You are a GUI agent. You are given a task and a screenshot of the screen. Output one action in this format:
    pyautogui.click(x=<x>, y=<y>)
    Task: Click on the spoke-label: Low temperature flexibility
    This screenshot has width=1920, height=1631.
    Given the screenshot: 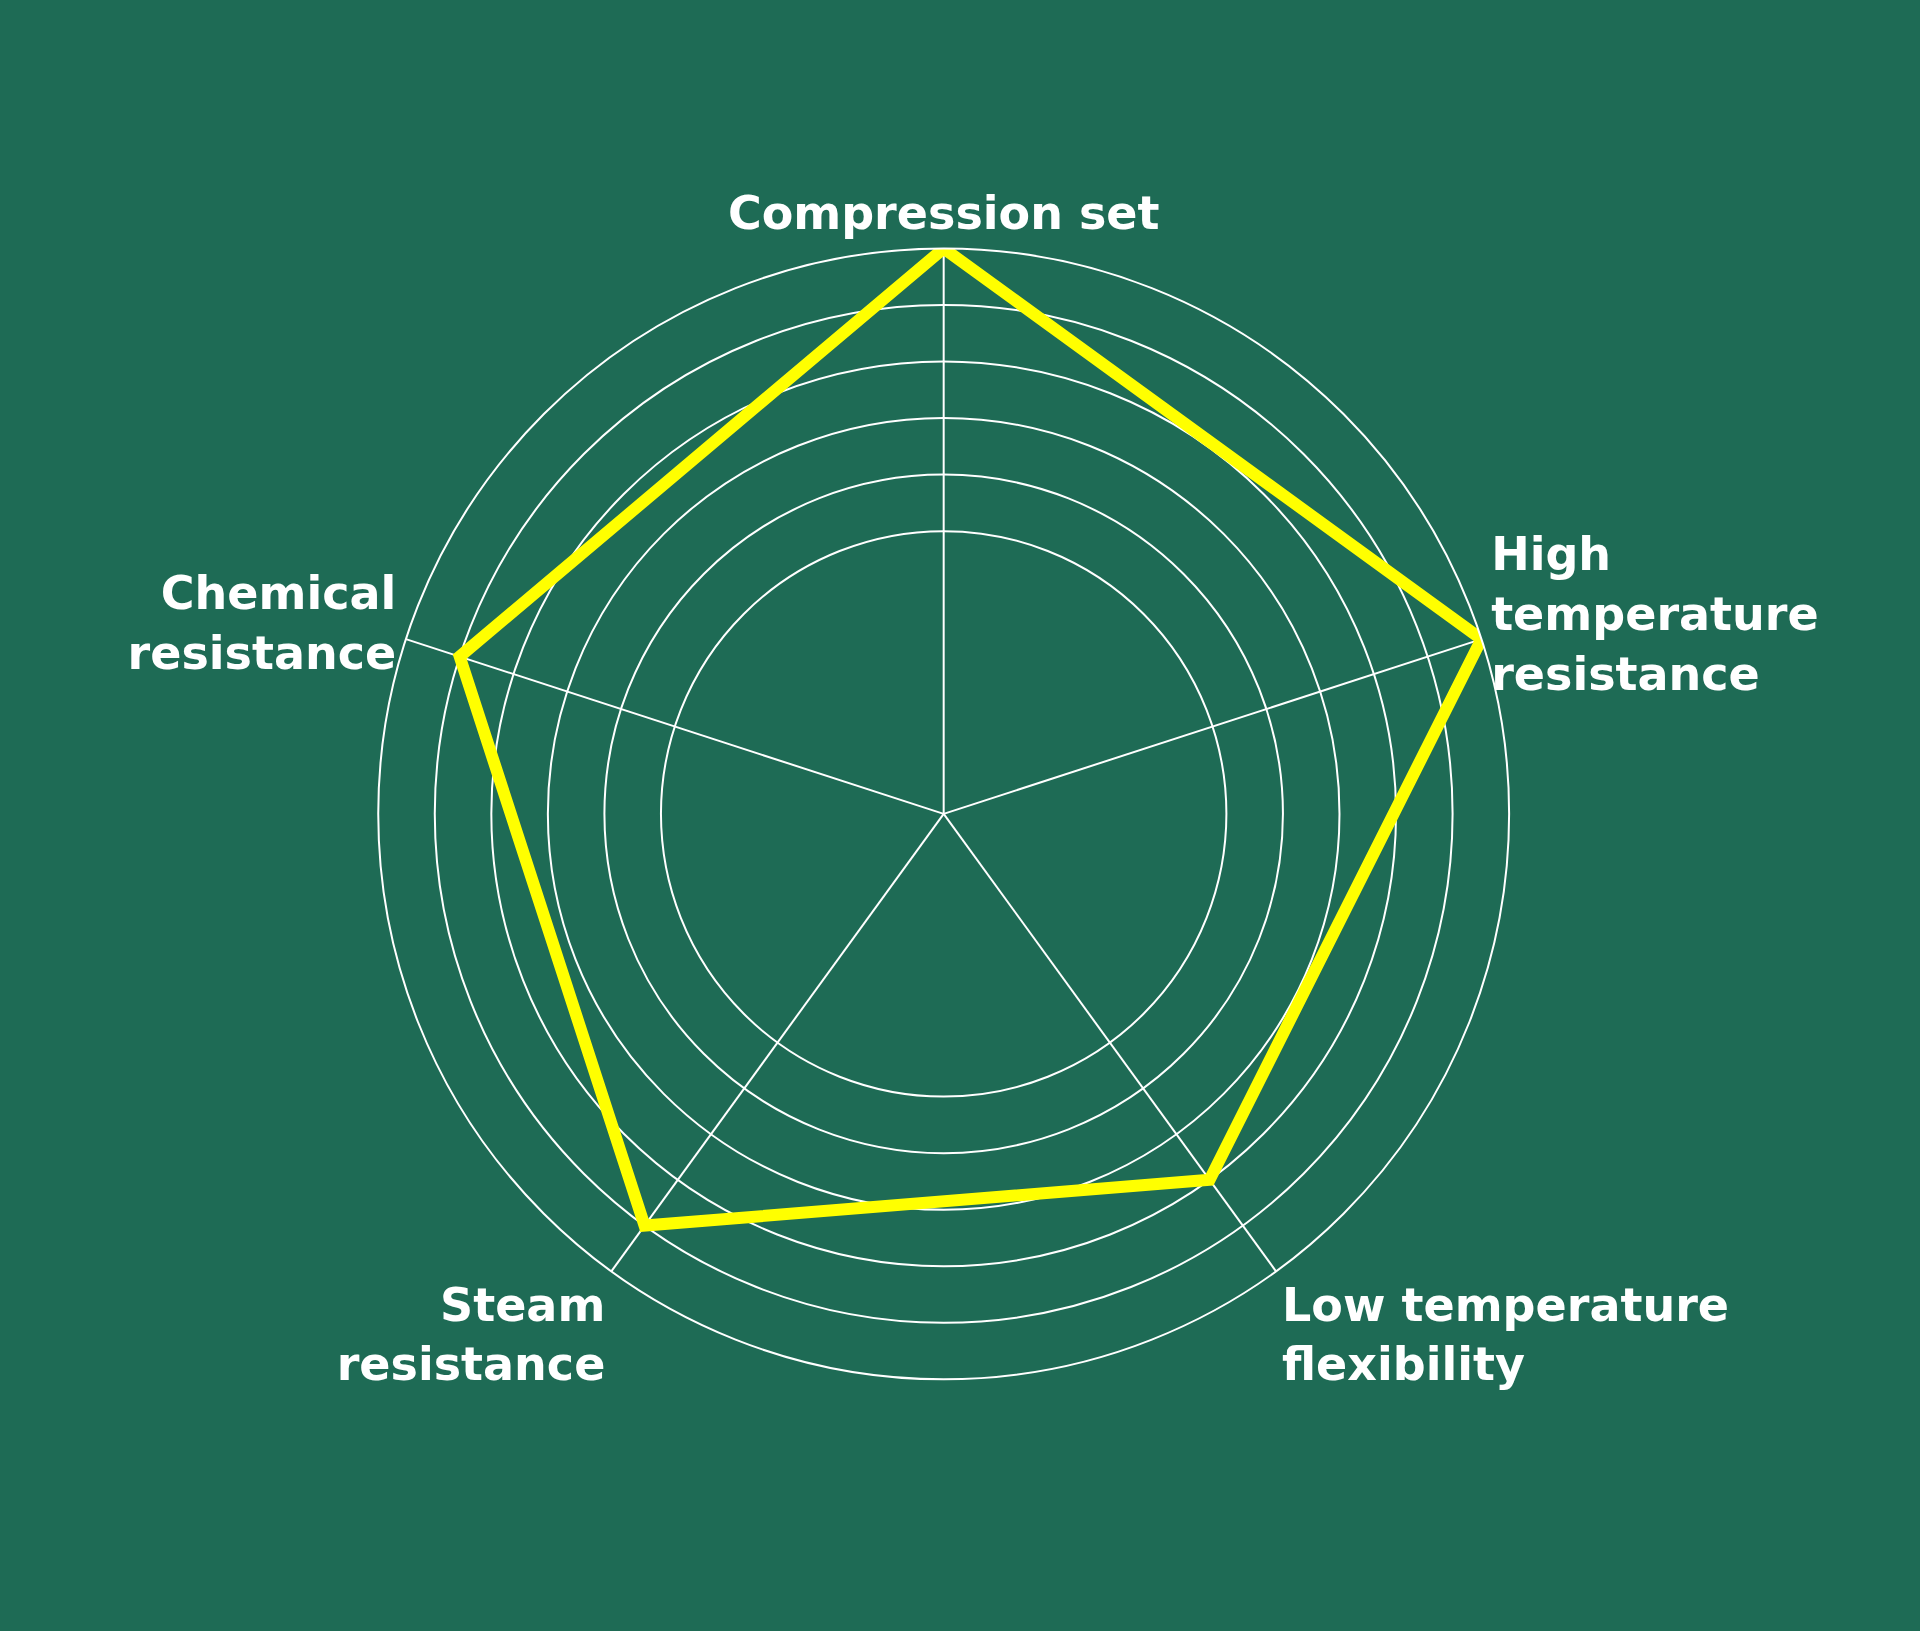 What is the action you would take?
    pyautogui.click(x=1506, y=1334)
    